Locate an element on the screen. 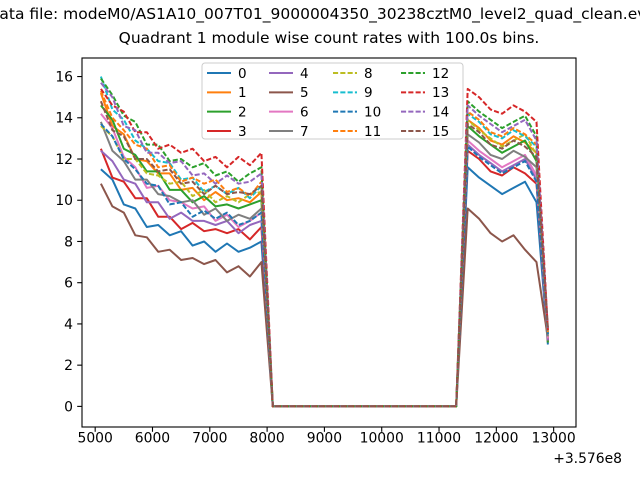 This screenshot has width=640, height=480. x-tick-label-10000: 10000 is located at coordinates (382, 439).